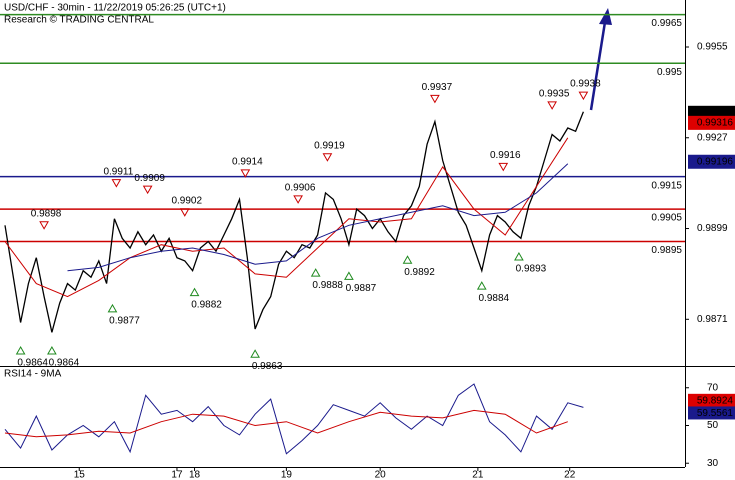 The width and height of the screenshot is (735, 480). Describe the element at coordinates (666, 23) in the screenshot. I see `level-label: 0.9965` at that location.